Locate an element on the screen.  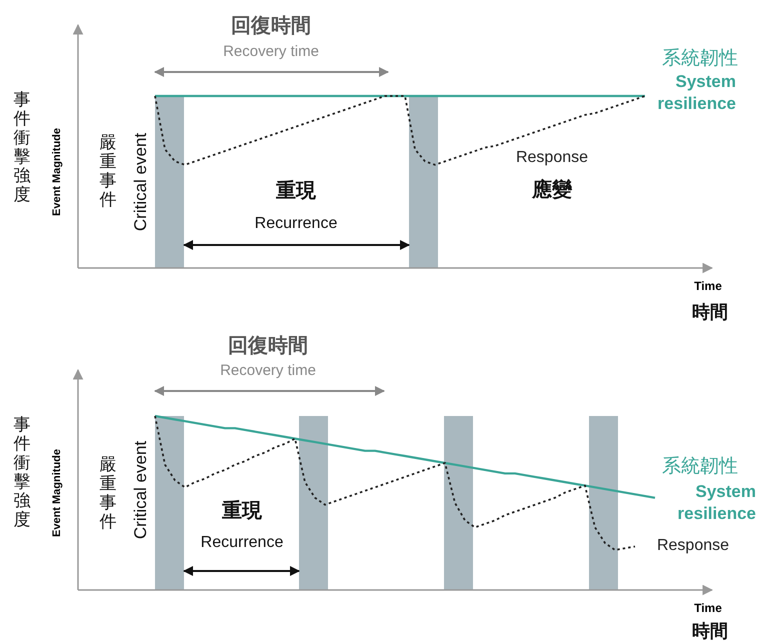
annotation: 應變 is located at coordinates (552, 189).